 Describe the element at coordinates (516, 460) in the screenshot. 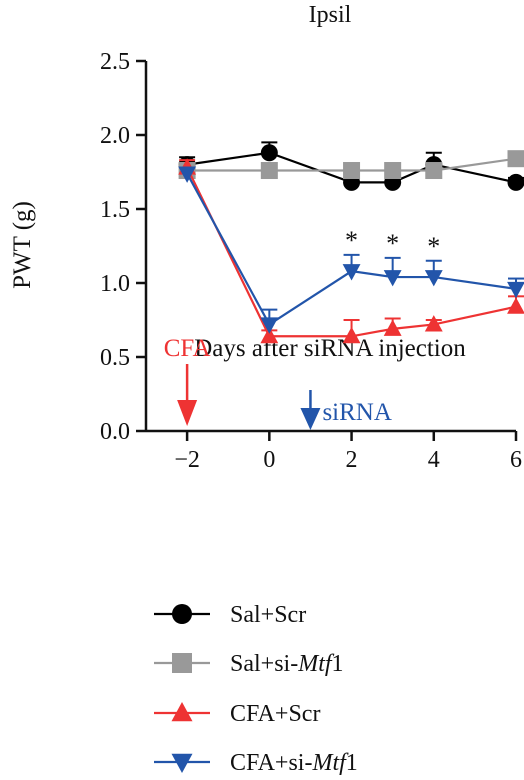

I see `x-tick-label: 6` at that location.